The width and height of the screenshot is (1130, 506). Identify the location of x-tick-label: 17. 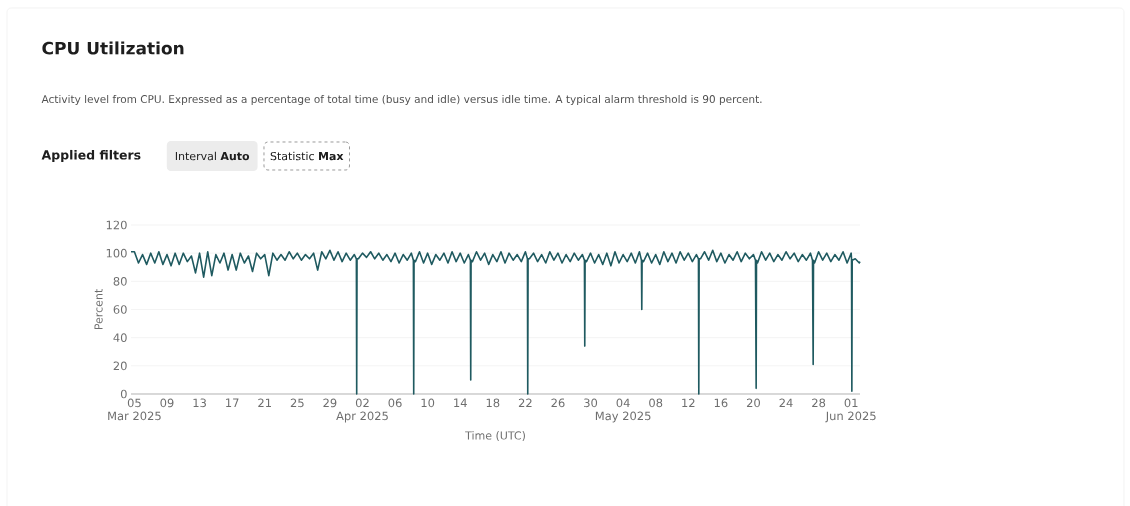
(232, 402).